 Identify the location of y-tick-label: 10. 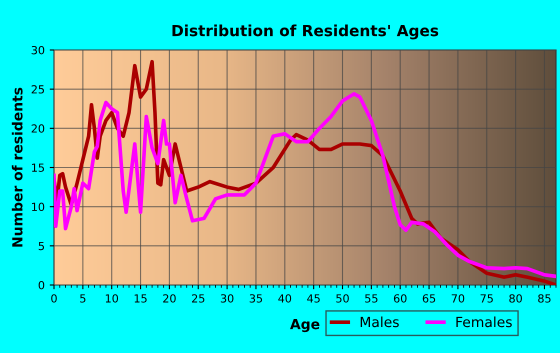
(38, 207).